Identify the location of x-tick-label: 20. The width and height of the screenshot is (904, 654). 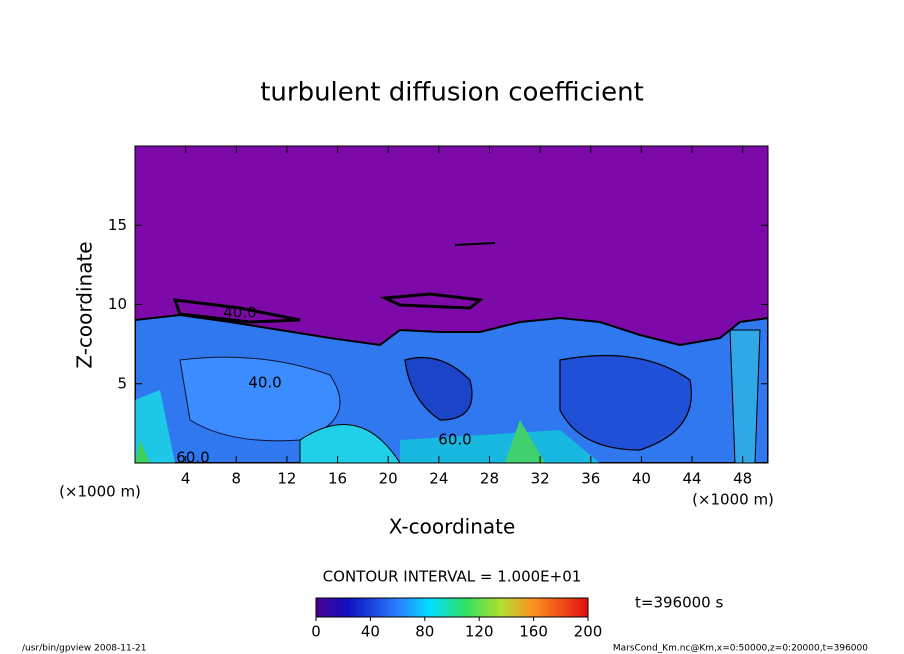
(388, 479).